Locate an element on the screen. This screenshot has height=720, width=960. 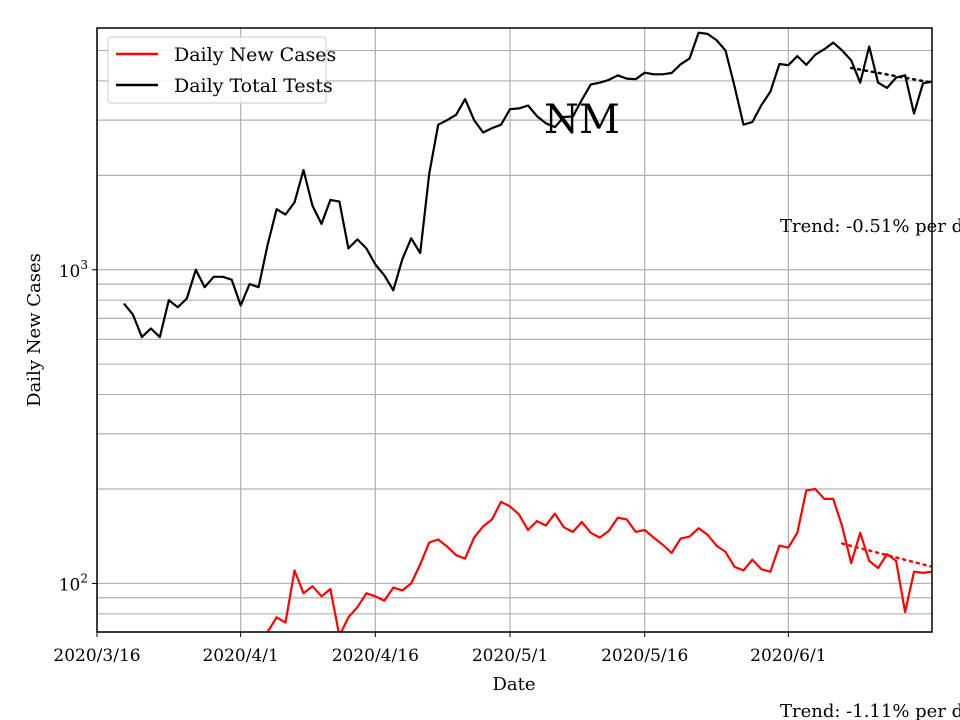
x-tick-label: 2020/5/16 is located at coordinates (644, 656).